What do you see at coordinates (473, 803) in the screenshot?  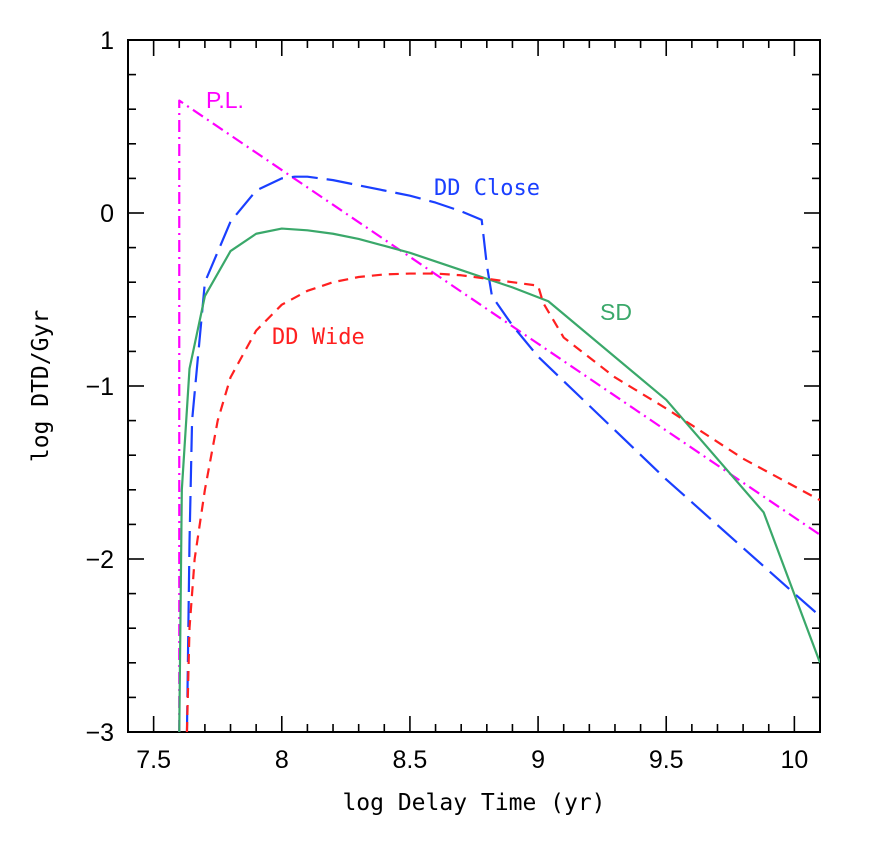 I see `x-axis-title: log Delay Time (yr)` at bounding box center [473, 803].